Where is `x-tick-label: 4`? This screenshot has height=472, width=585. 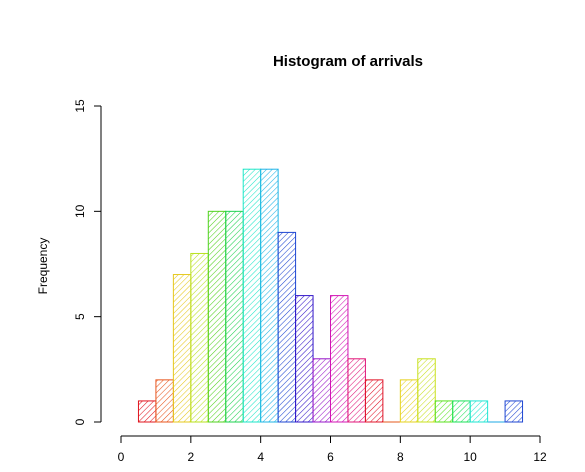
x-tick-label: 4 is located at coordinates (260, 457).